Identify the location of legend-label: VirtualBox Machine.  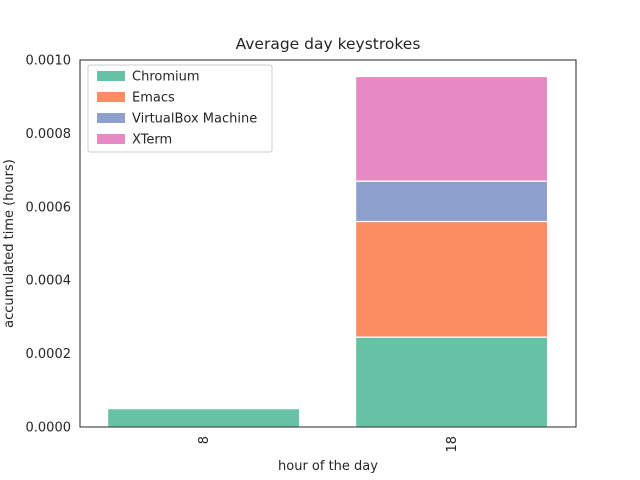
(194, 119).